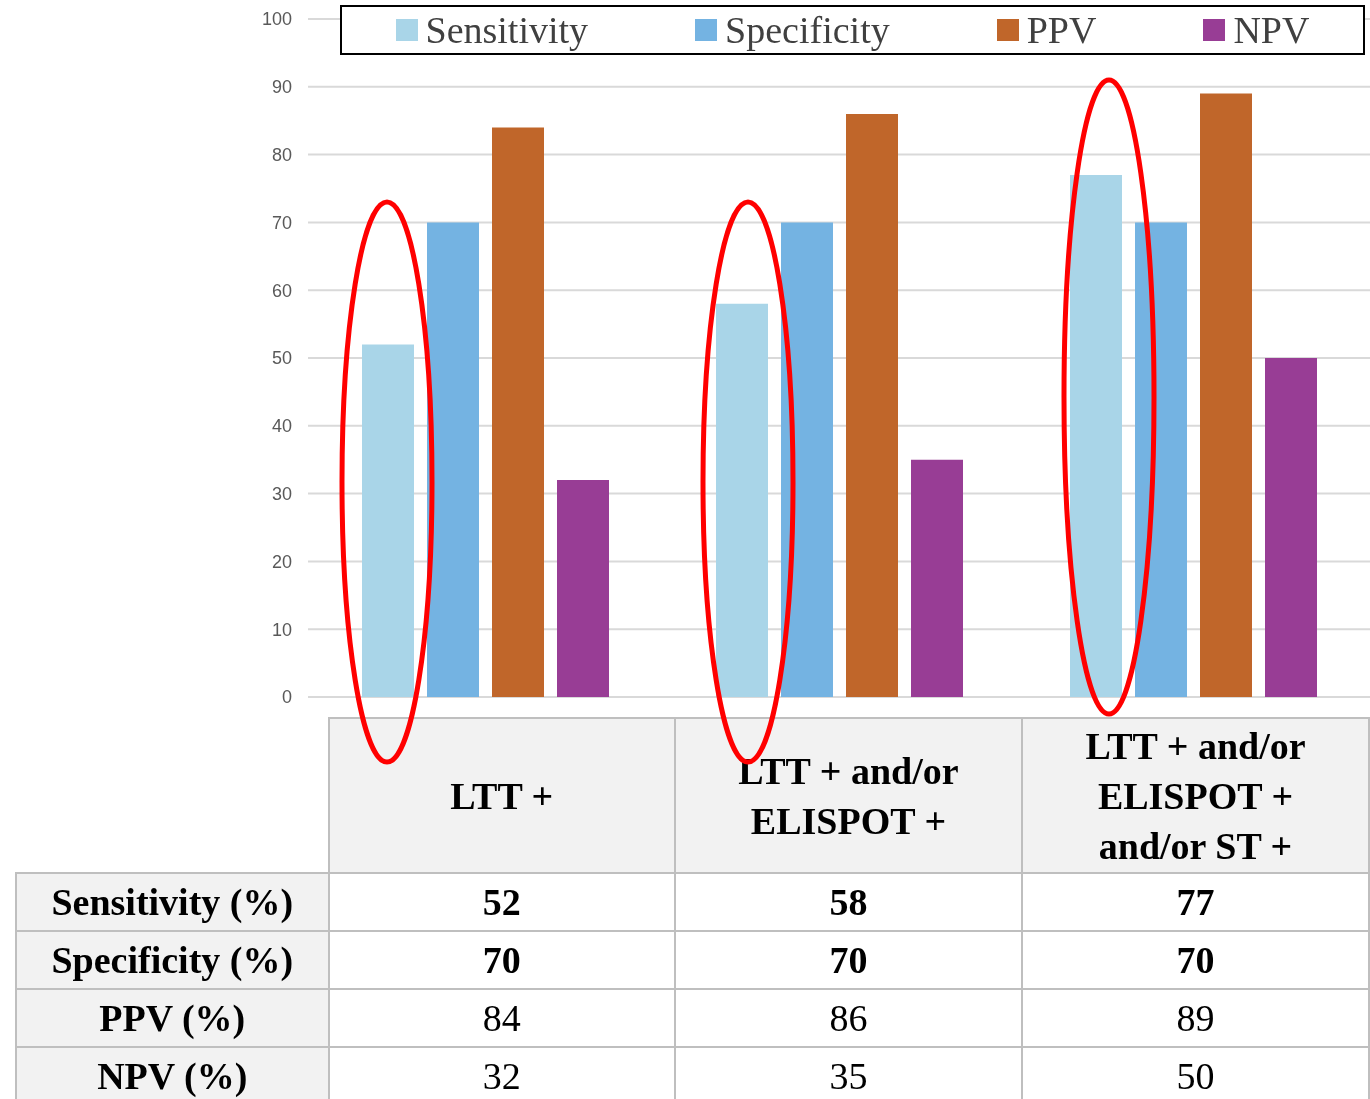 The height and width of the screenshot is (1099, 1370). I want to click on data-label: 52, so click(501, 902).